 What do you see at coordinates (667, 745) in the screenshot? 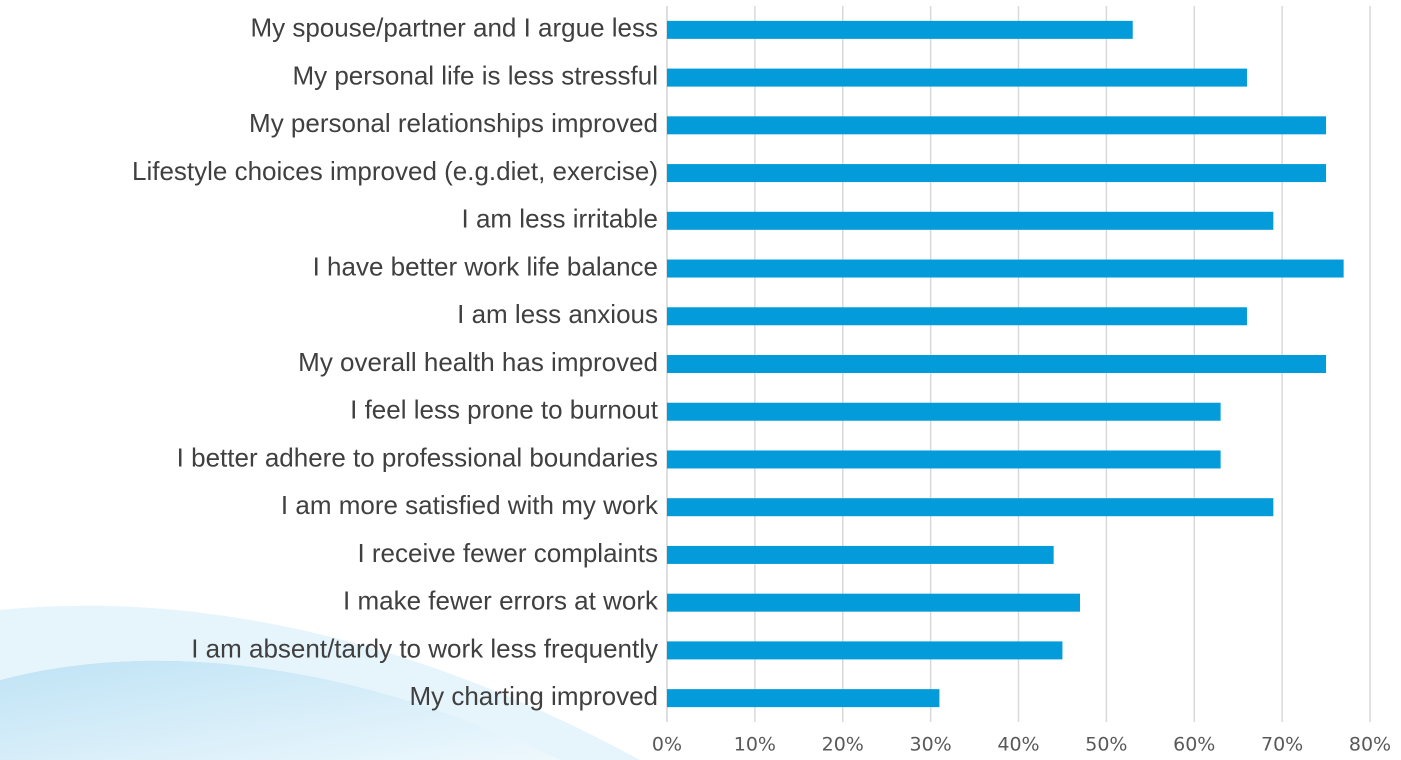
I see `x-tick-label: 0%` at bounding box center [667, 745].